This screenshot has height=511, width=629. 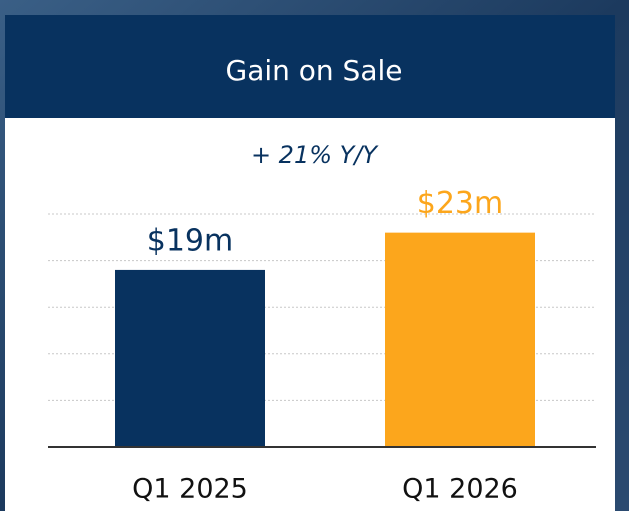 I want to click on x-tick-label: Q1 2026, so click(x=460, y=489).